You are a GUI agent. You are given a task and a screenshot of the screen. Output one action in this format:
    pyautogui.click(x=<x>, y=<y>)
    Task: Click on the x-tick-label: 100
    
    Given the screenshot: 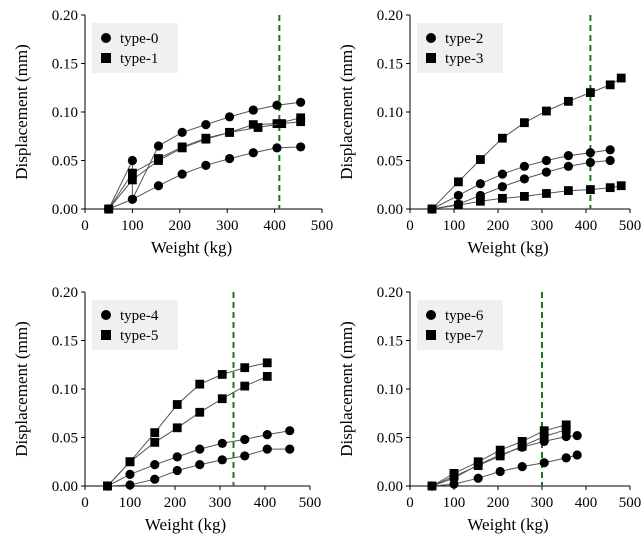 What is the action you would take?
    pyautogui.click(x=130, y=503)
    